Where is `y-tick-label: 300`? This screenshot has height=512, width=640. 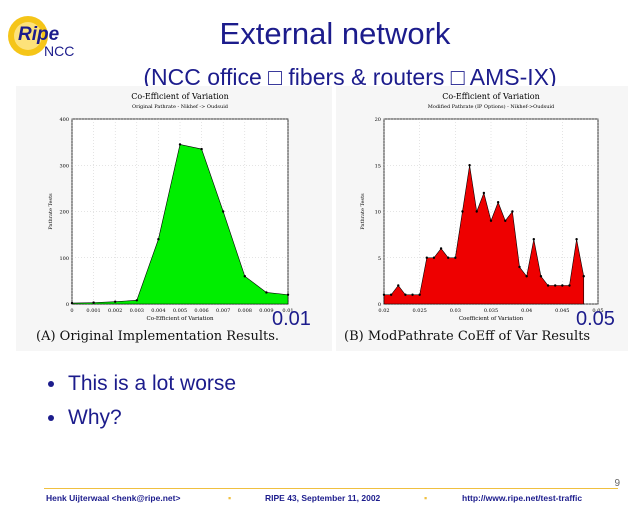
y-tick-label: 300 is located at coordinates (64, 166).